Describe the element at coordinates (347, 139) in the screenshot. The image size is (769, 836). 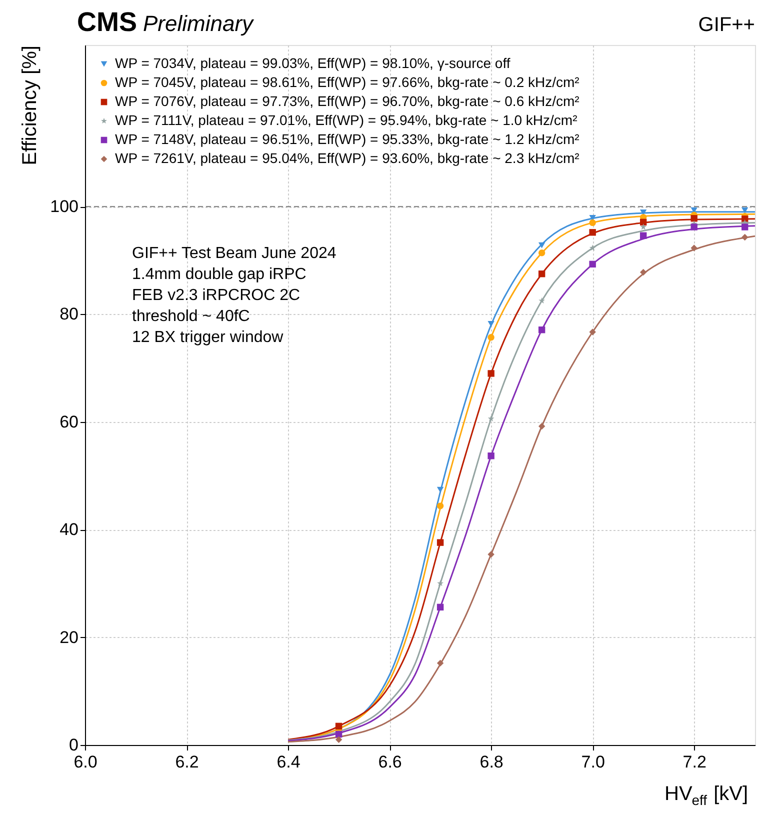
I see `legend-label: WP = 7148V, plateau = 96.51%, Eff(WP) = 95.33%, bkg-rate ~ 1.2 kHz/cm²` at that location.